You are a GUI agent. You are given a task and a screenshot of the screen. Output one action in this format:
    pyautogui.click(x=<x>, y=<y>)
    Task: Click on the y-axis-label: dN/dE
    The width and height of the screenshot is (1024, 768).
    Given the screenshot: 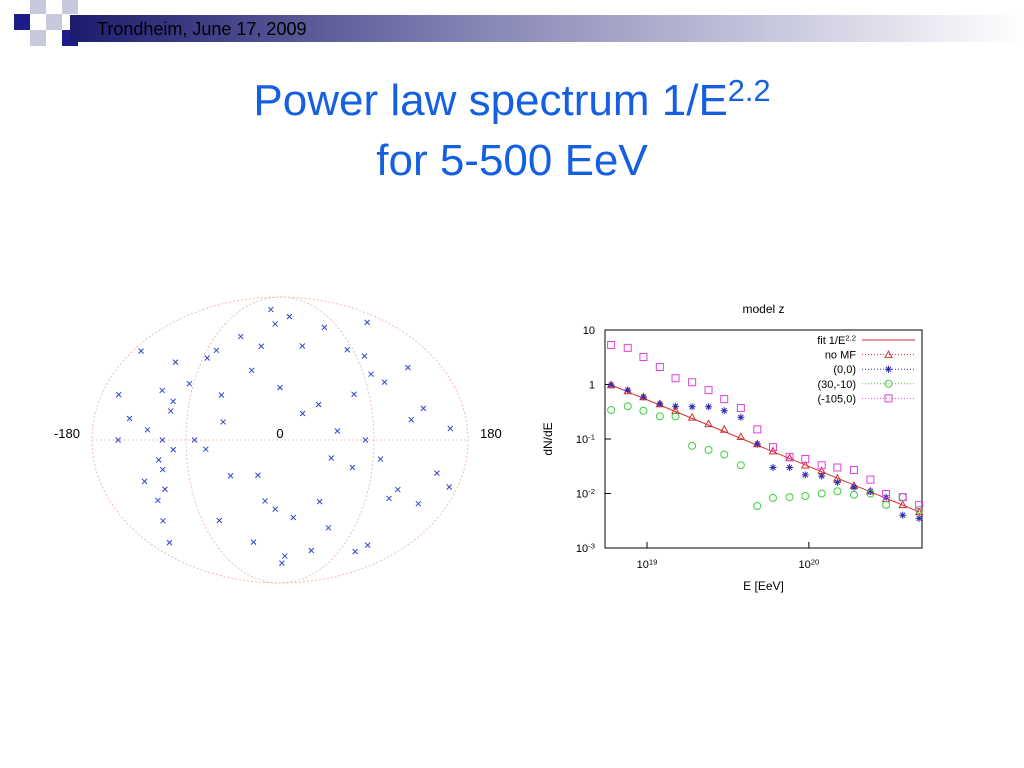 What is the action you would take?
    pyautogui.click(x=548, y=438)
    